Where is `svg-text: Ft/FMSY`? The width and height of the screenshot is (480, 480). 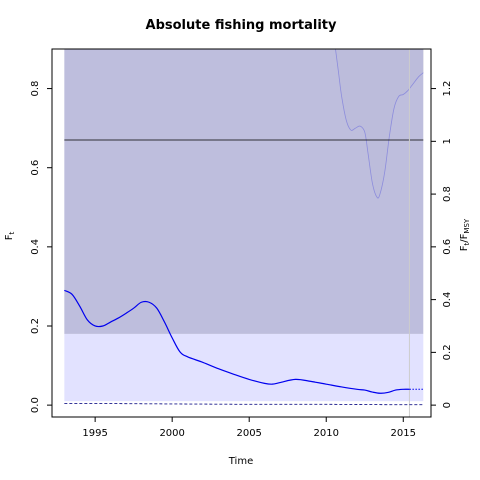 svg-text: Ft/FMSY is located at coordinates (465, 234).